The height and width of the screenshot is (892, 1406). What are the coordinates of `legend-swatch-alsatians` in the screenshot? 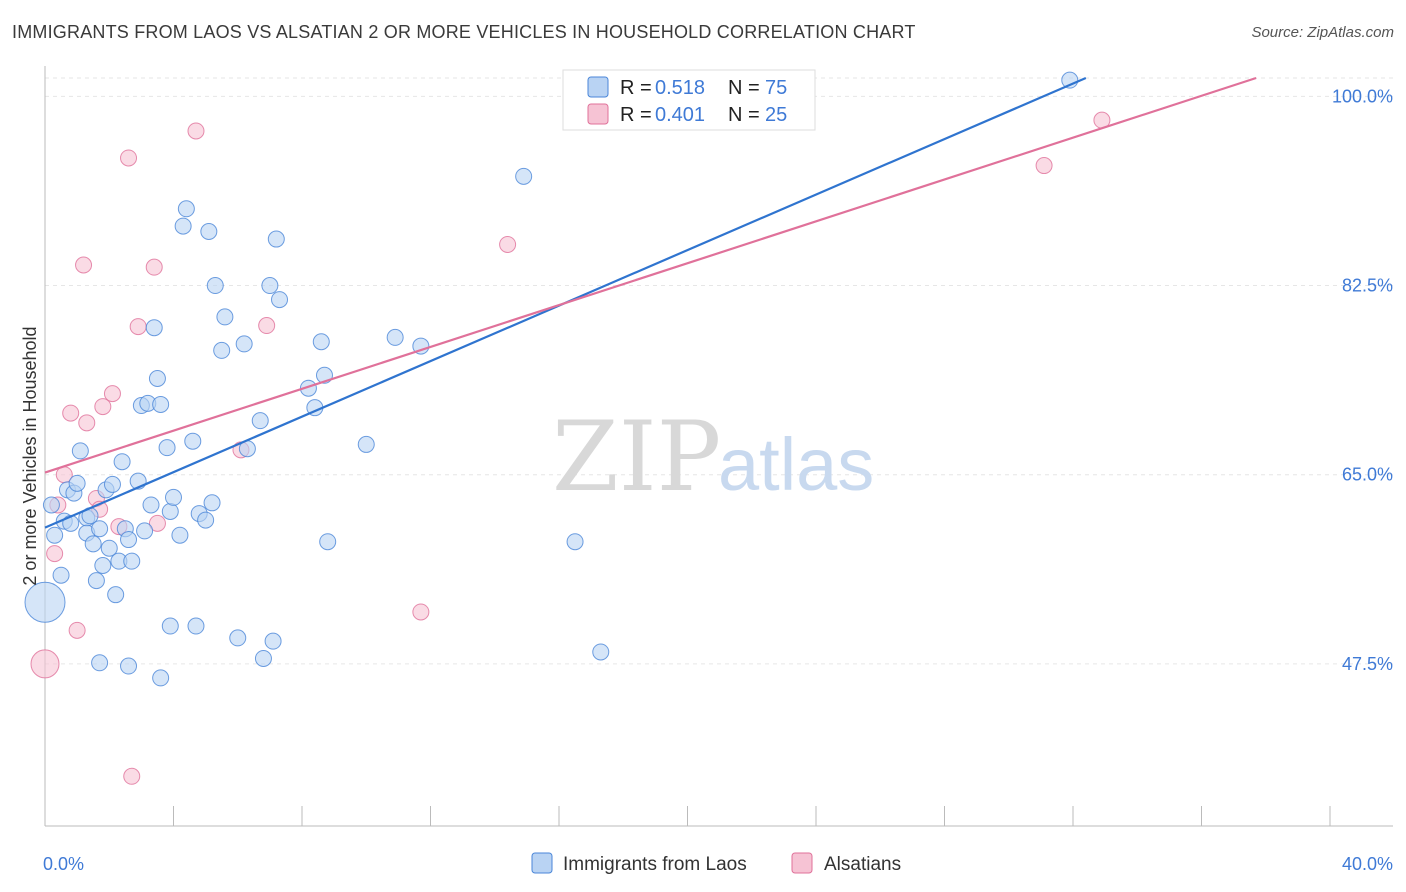 It's located at (598, 114).